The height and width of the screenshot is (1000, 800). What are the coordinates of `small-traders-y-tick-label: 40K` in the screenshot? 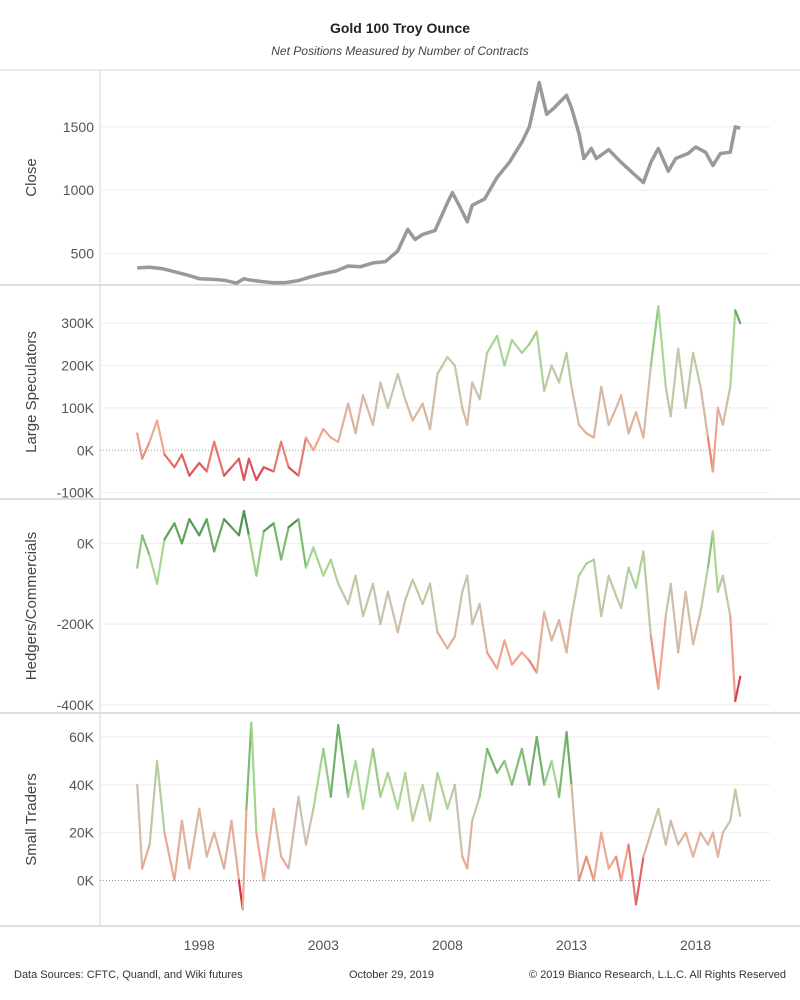 It's located at (82, 785).